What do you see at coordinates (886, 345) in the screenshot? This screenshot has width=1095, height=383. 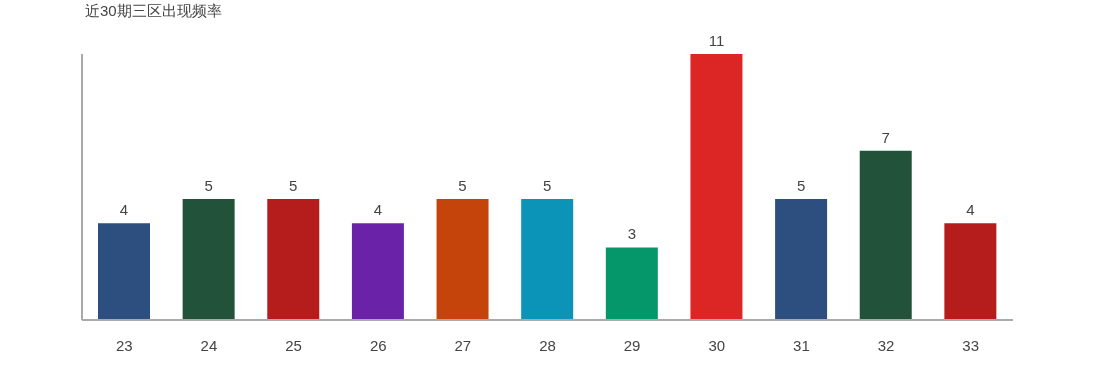 I see `x-tick-label: 32` at bounding box center [886, 345].